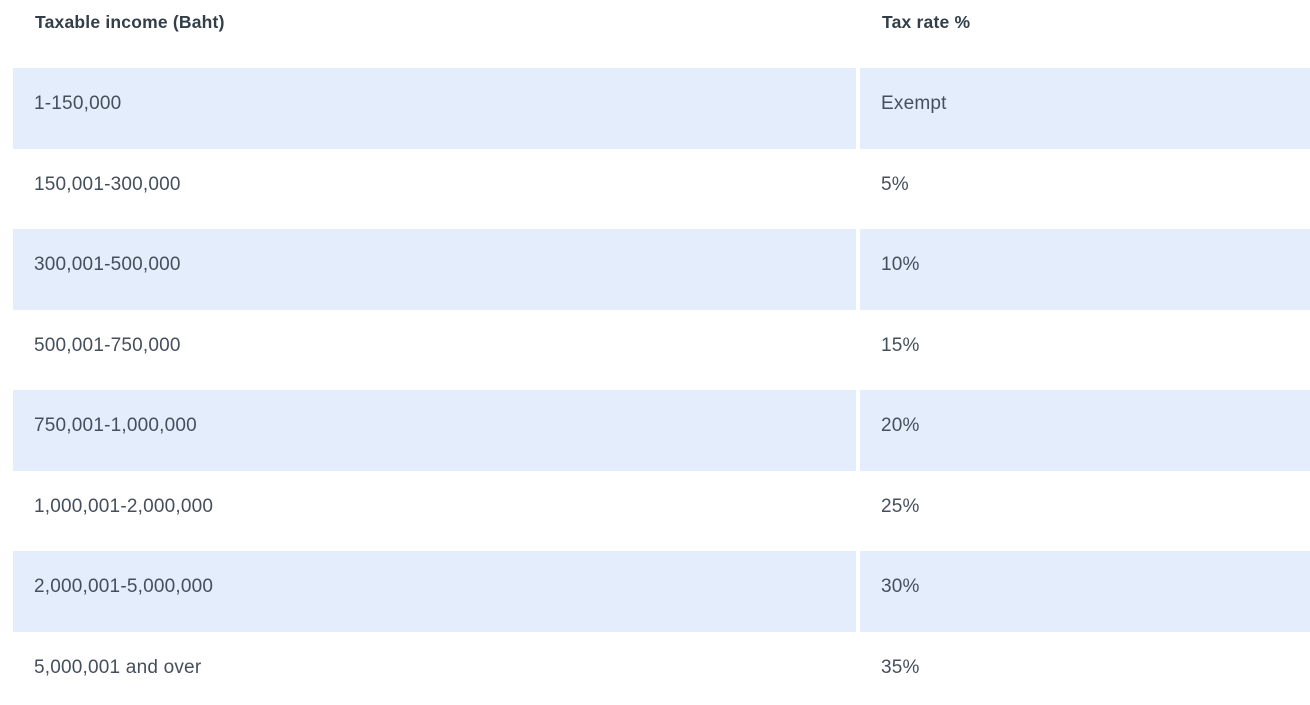  Describe the element at coordinates (434, 108) in the screenshot. I see `income-range-cell: 1-150,000` at that location.